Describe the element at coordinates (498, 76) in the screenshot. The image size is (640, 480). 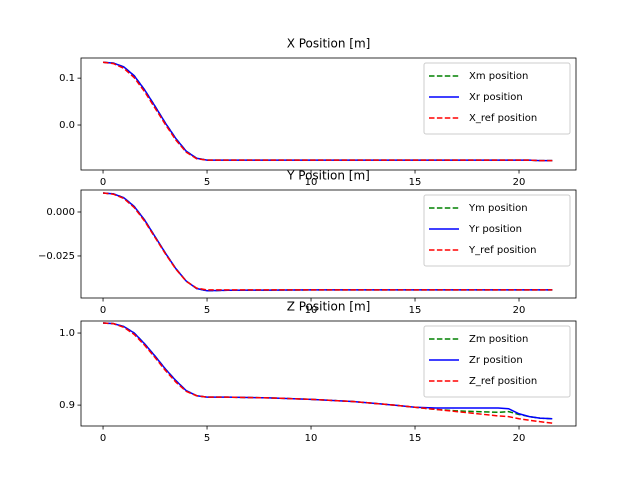
I see `legend-label: Xm position` at that location.